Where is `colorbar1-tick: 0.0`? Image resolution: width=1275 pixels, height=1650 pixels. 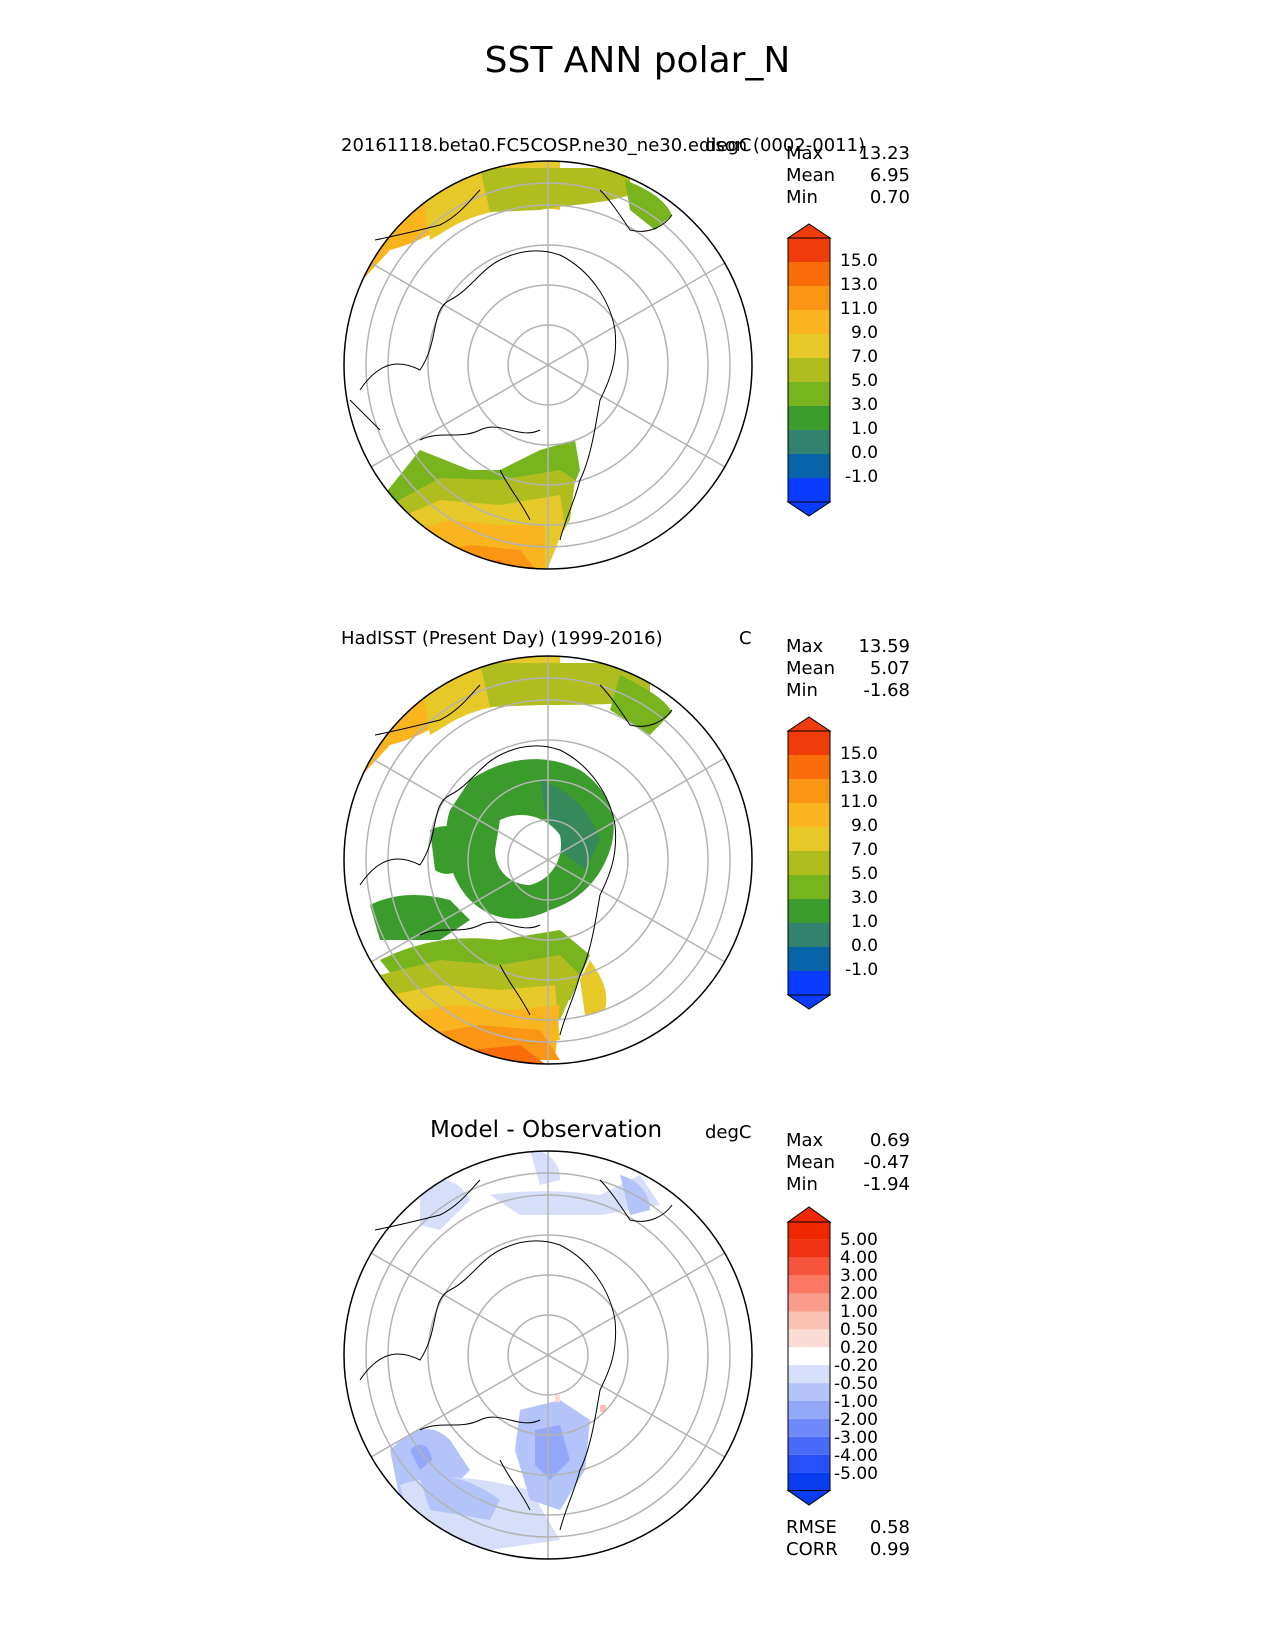
colorbar1-tick: 0.0 is located at coordinates (865, 453).